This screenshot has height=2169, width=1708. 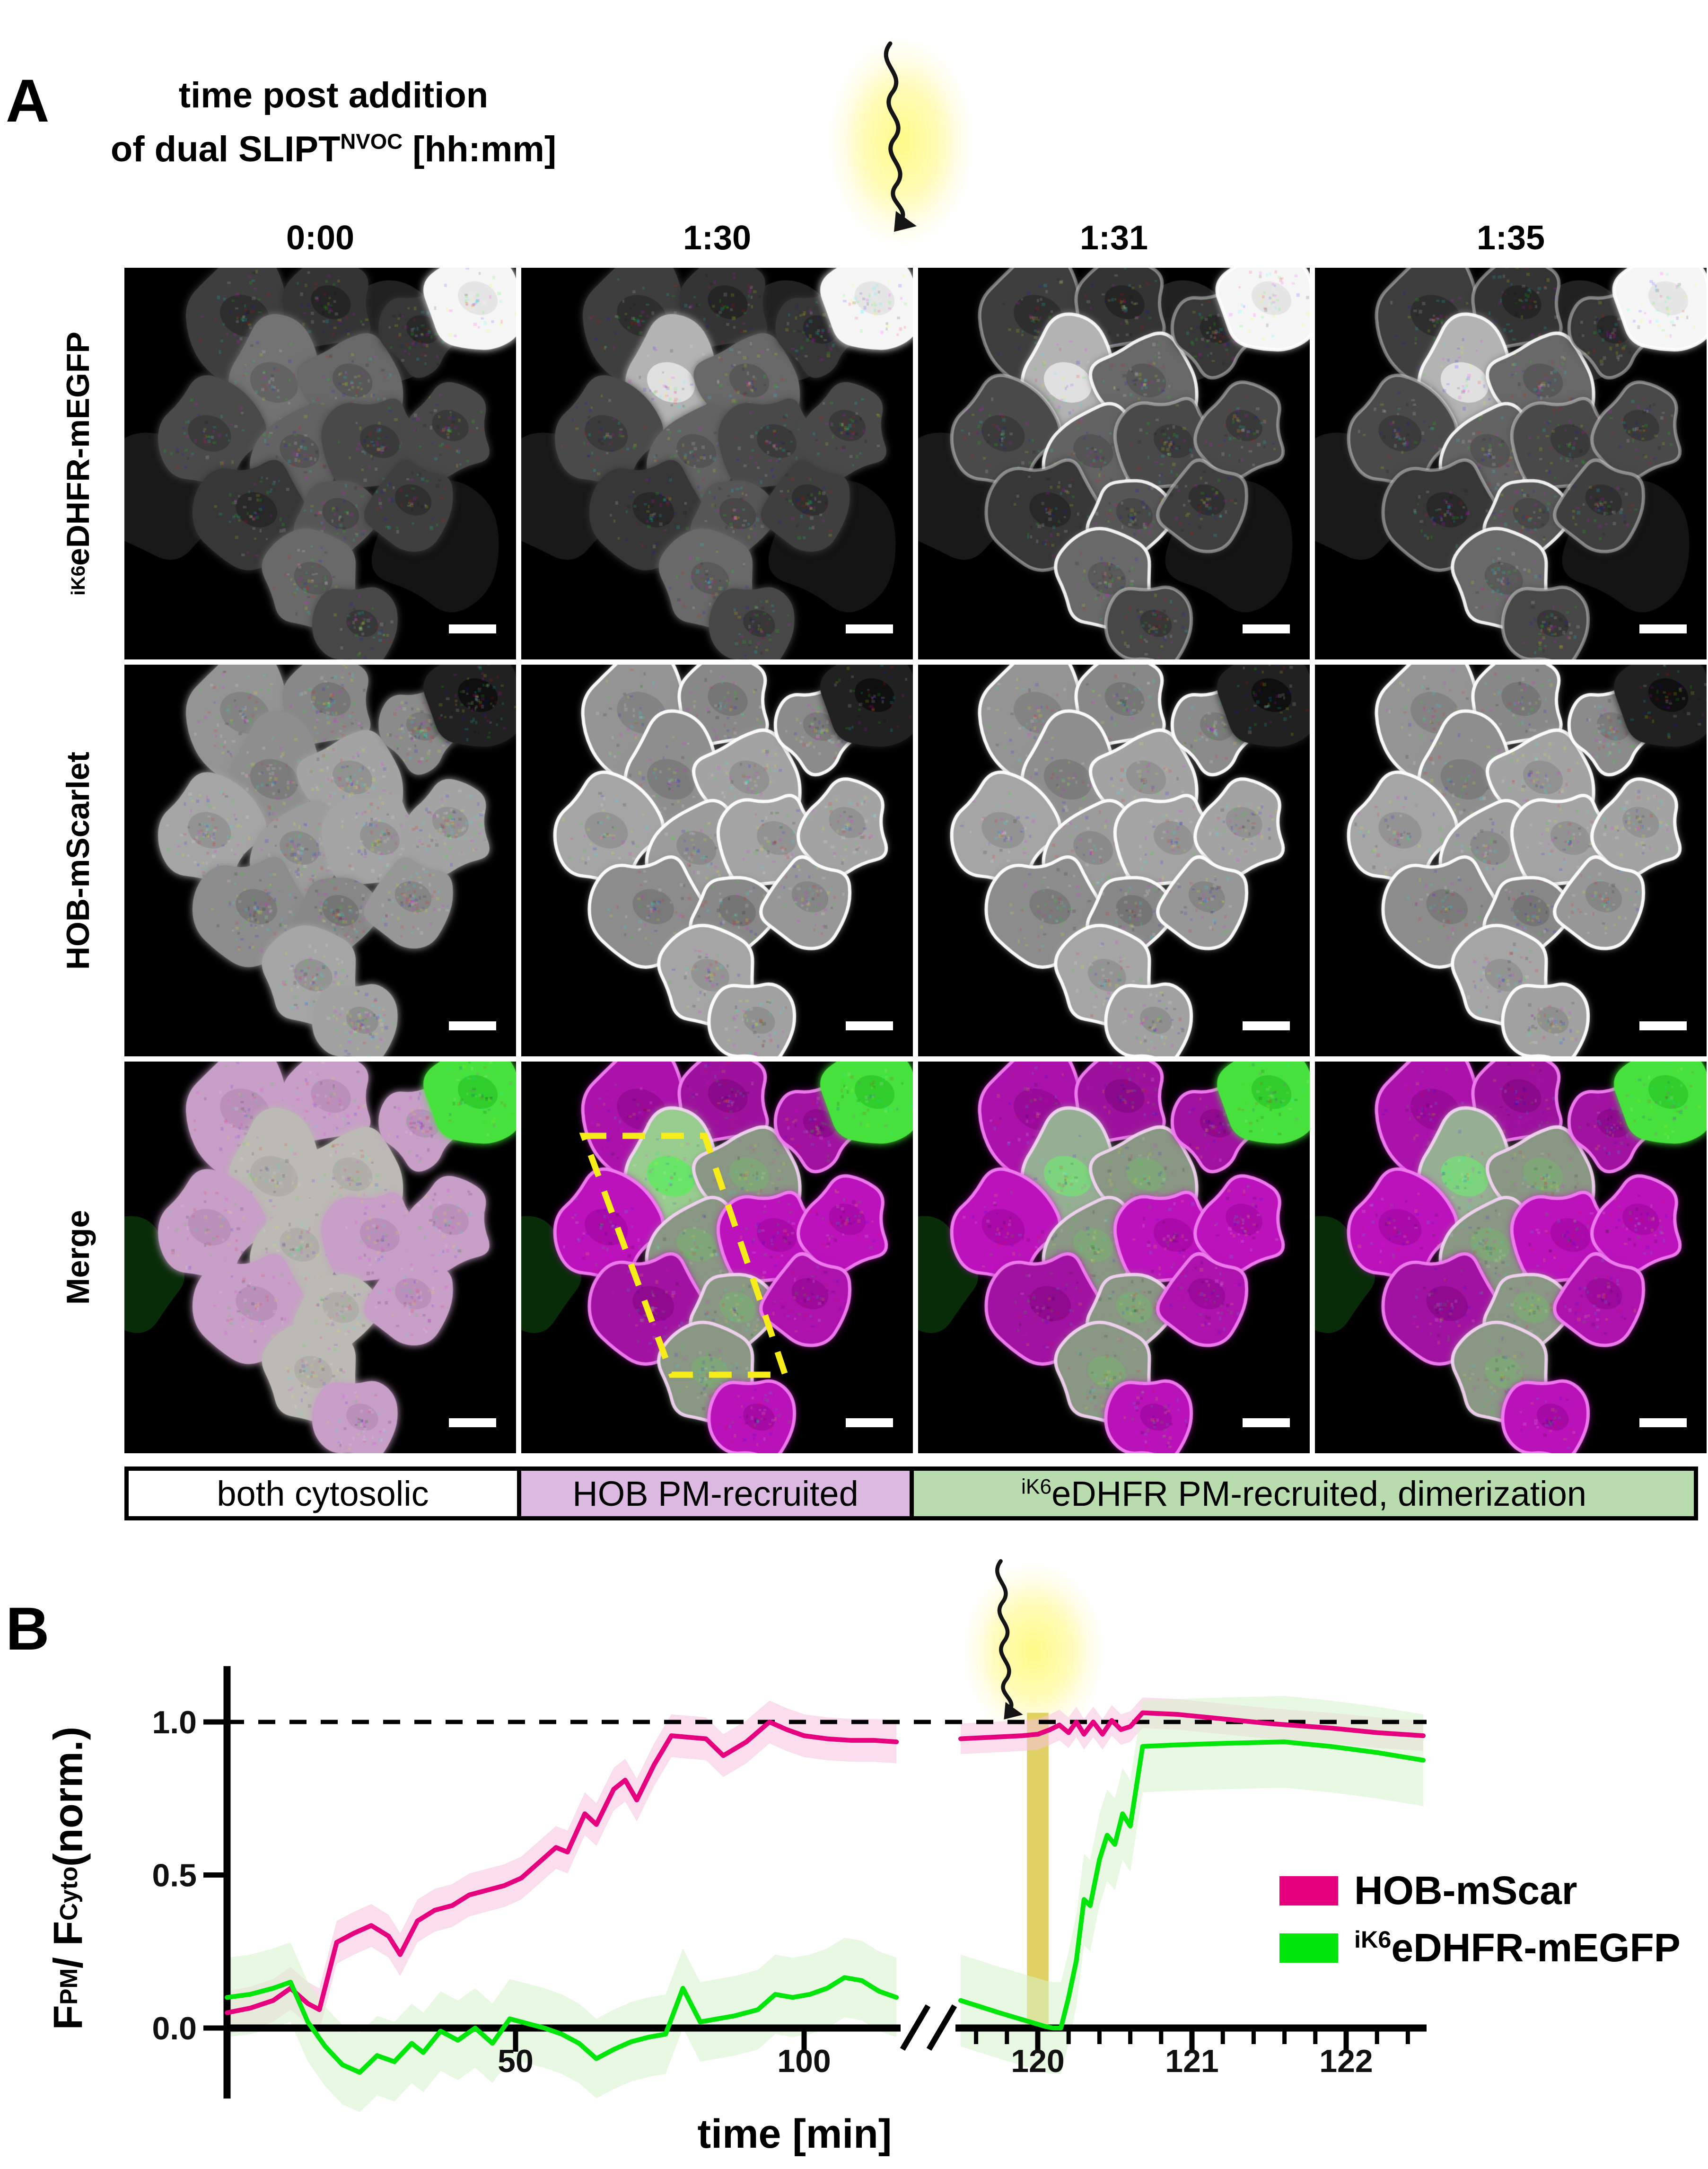 I want to click on chart-legend-entry: HOB-mScar, so click(x=1480, y=1891).